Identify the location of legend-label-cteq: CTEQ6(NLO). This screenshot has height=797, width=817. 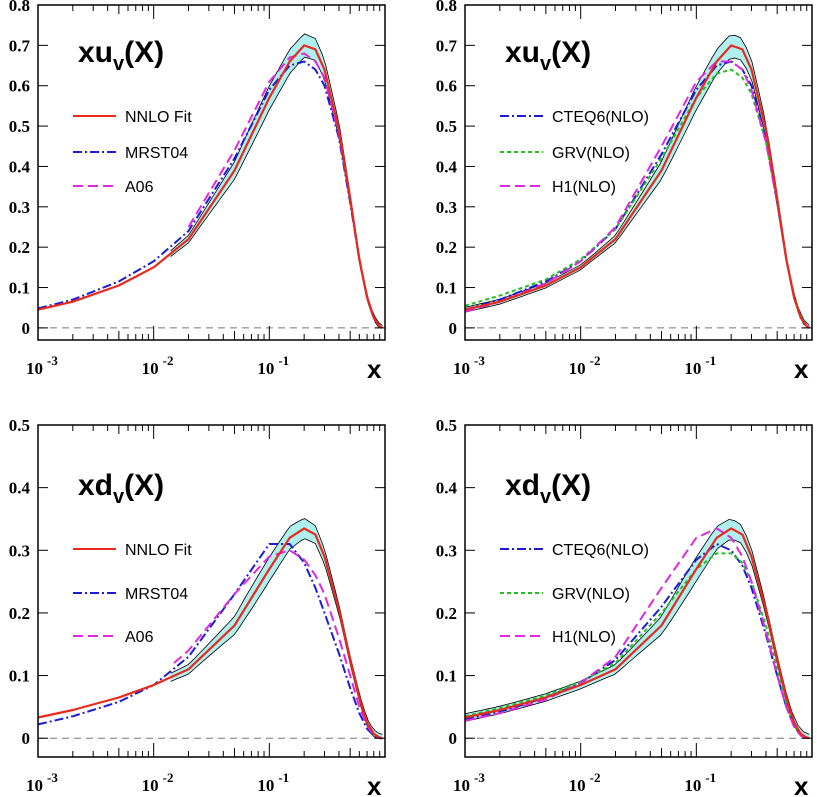
(600, 550).